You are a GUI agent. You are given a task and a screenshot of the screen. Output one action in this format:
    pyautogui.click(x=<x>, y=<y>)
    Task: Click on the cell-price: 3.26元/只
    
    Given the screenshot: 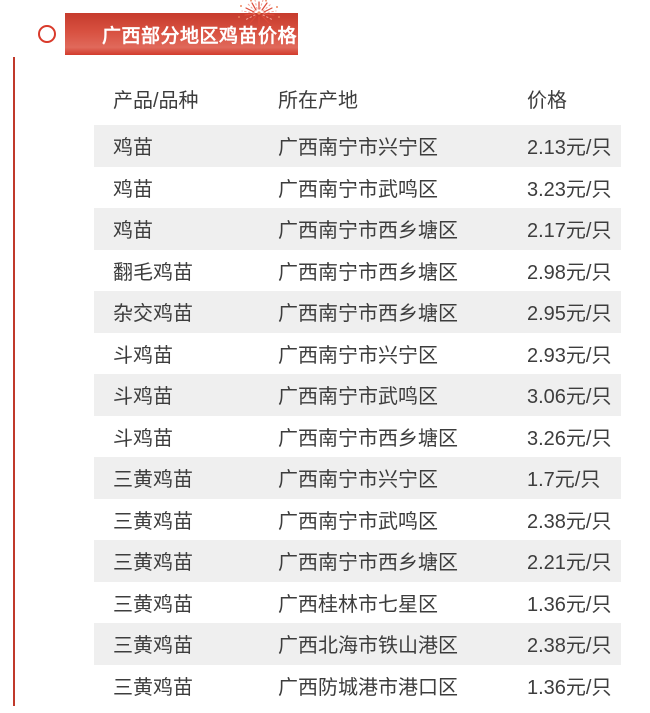 What is the action you would take?
    pyautogui.click(x=569, y=438)
    